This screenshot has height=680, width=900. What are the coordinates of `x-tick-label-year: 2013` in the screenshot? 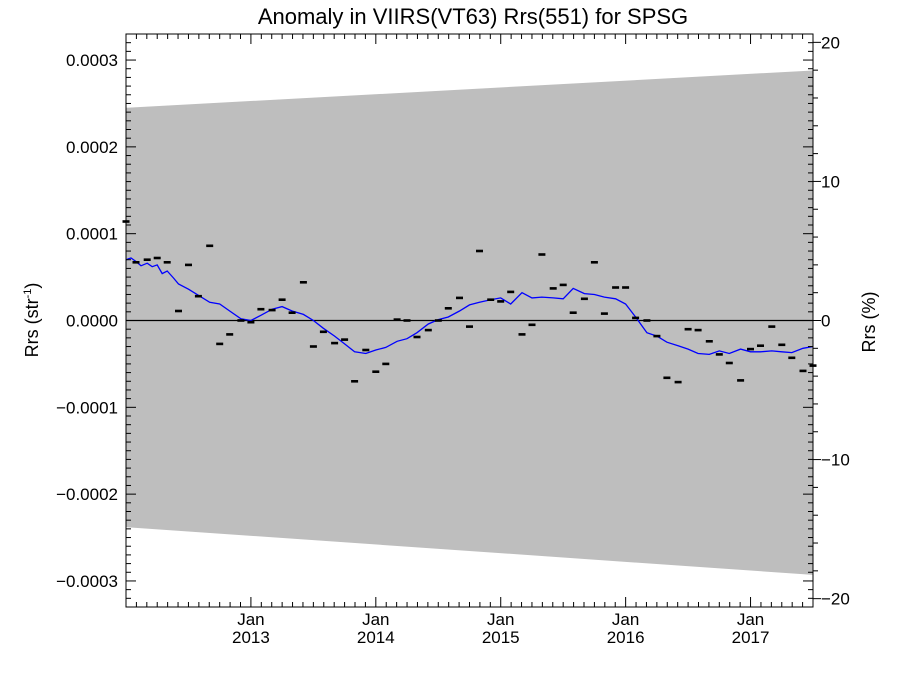 It's located at (251, 637).